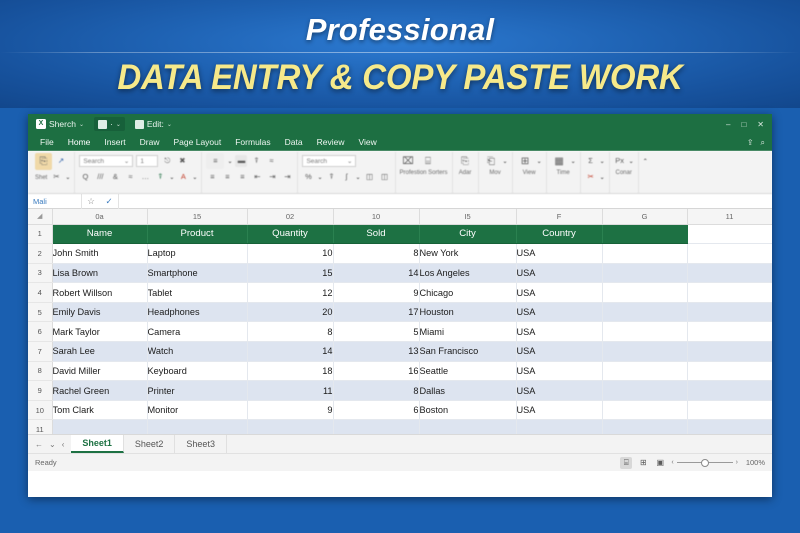  I want to click on undo-chip: Edit: ⌄, so click(153, 124).